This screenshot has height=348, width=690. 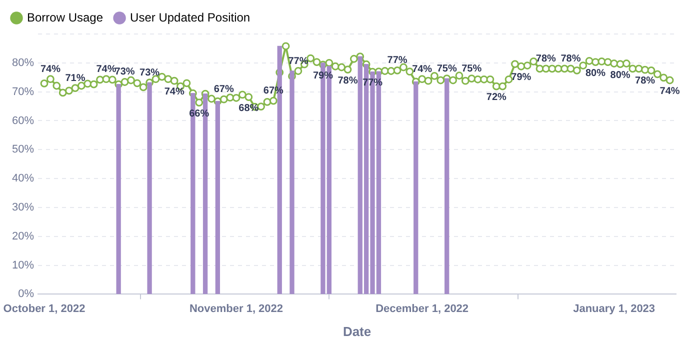 I want to click on x-axis-title: Date, so click(x=357, y=331).